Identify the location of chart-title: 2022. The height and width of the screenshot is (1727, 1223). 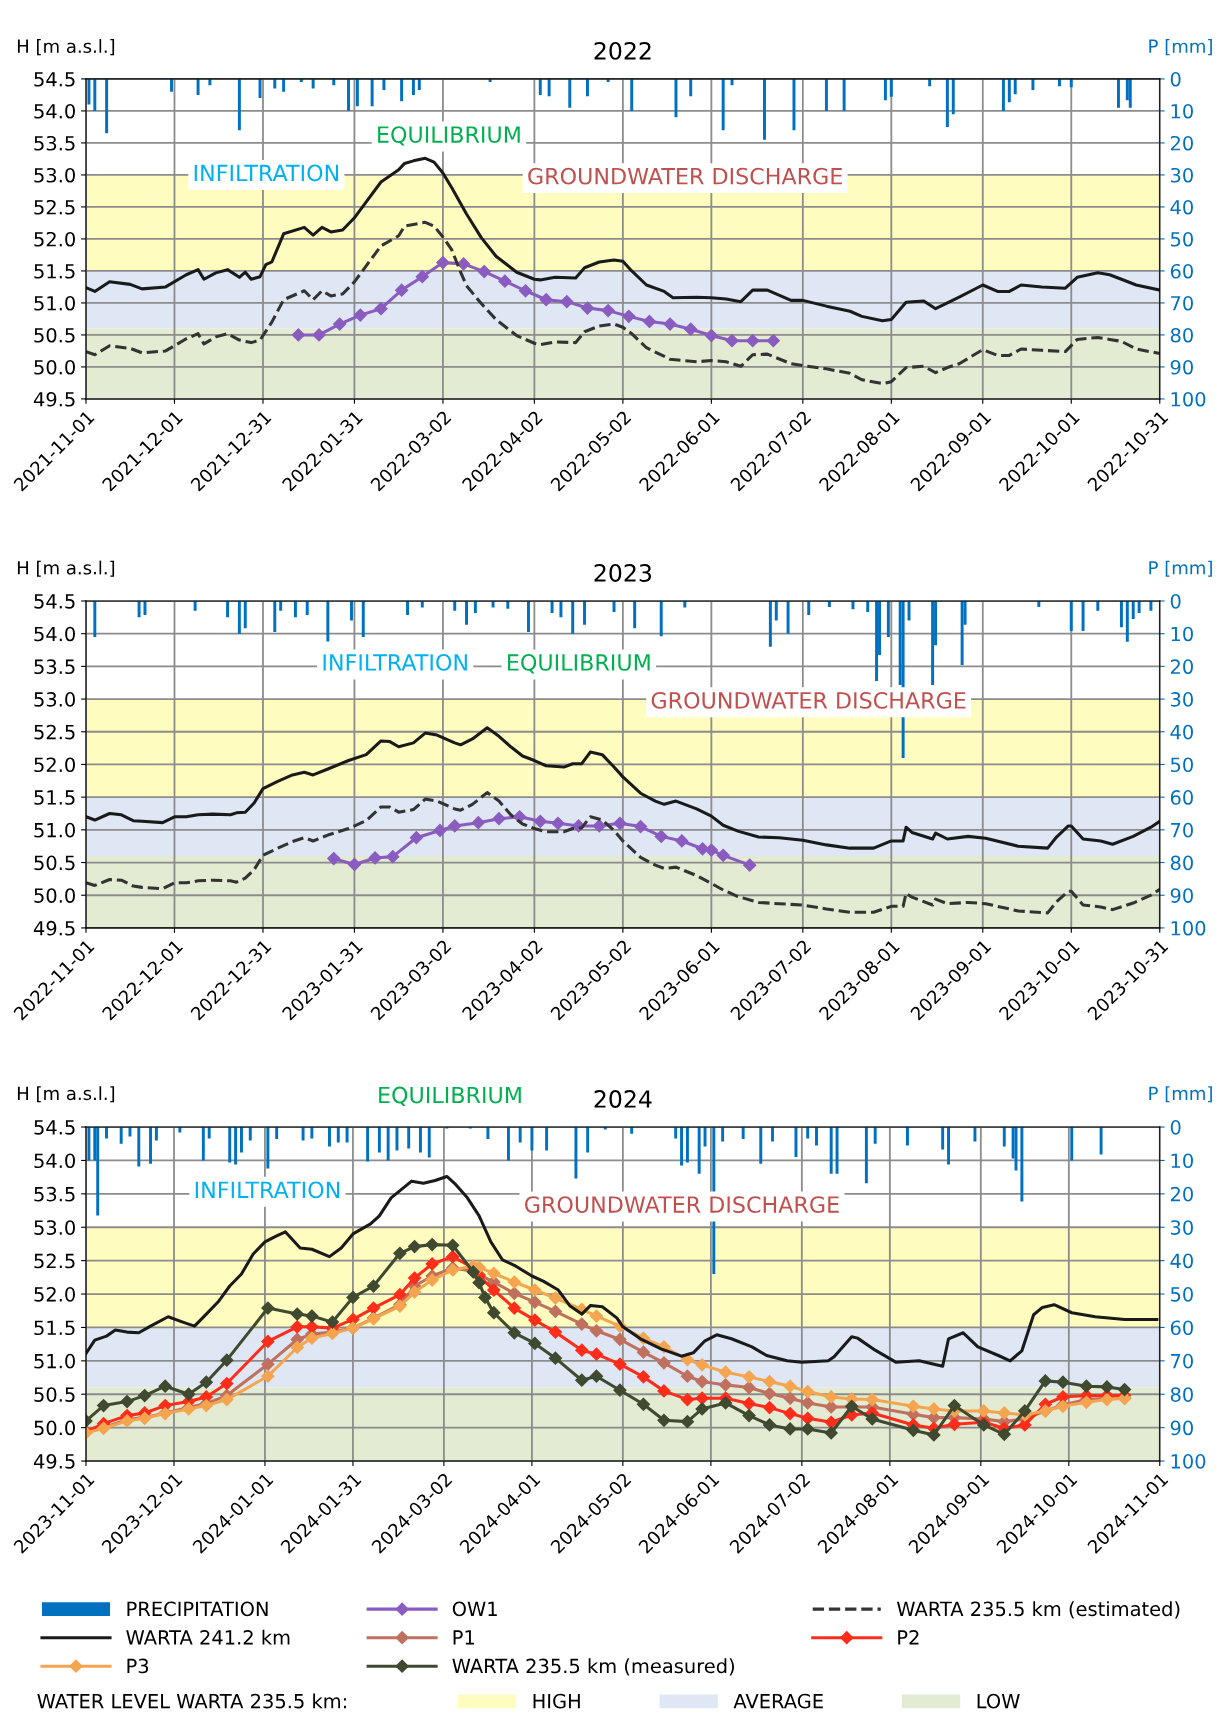
(622, 50).